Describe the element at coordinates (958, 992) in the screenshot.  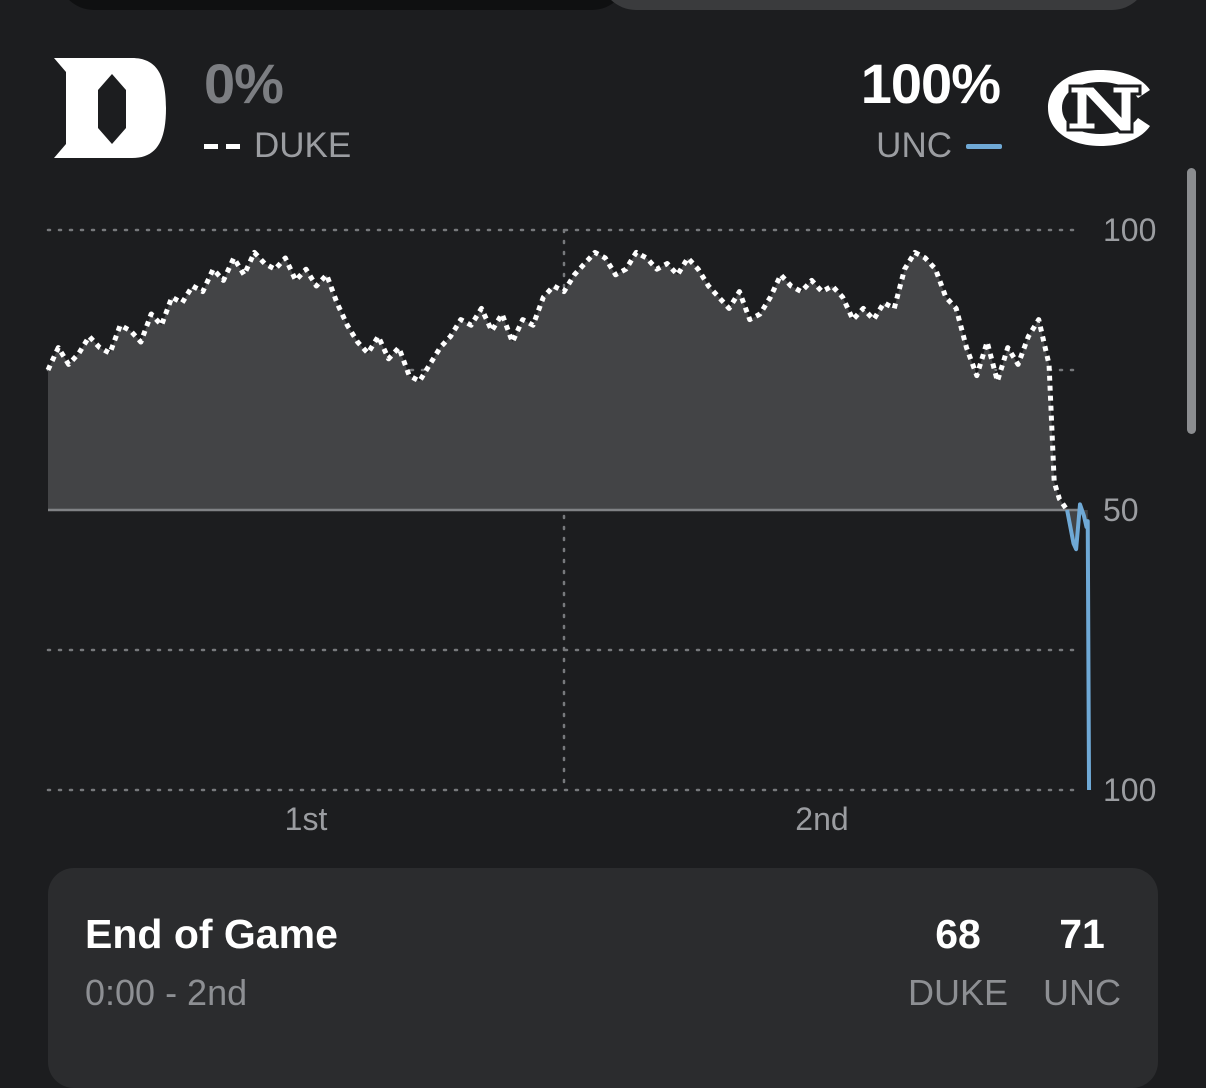
I see `duke-abbr: DUKE` at that location.